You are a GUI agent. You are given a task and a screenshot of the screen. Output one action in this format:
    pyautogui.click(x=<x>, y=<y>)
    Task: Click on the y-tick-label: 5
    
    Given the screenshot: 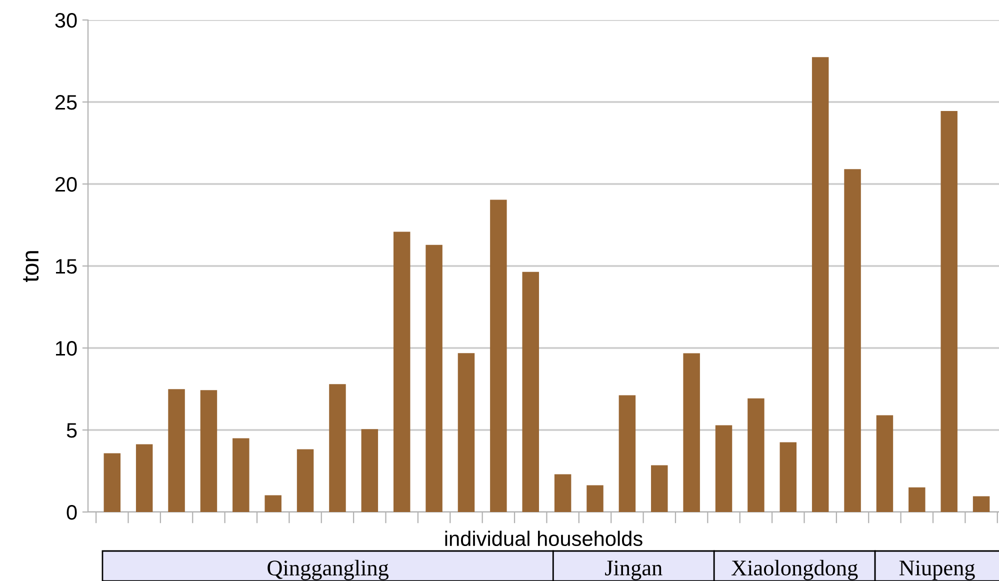 What is the action you would take?
    pyautogui.click(x=71, y=430)
    